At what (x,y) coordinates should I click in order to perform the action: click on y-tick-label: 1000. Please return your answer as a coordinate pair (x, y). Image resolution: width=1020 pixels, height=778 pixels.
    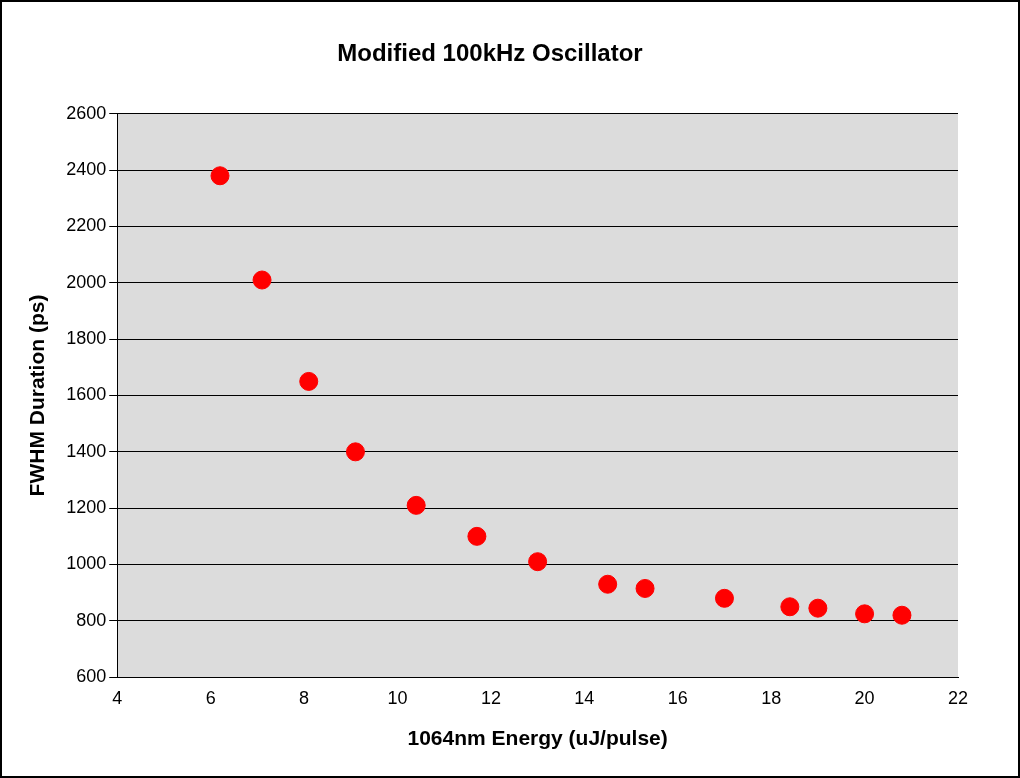
    Looking at the image, I should click on (86, 563).